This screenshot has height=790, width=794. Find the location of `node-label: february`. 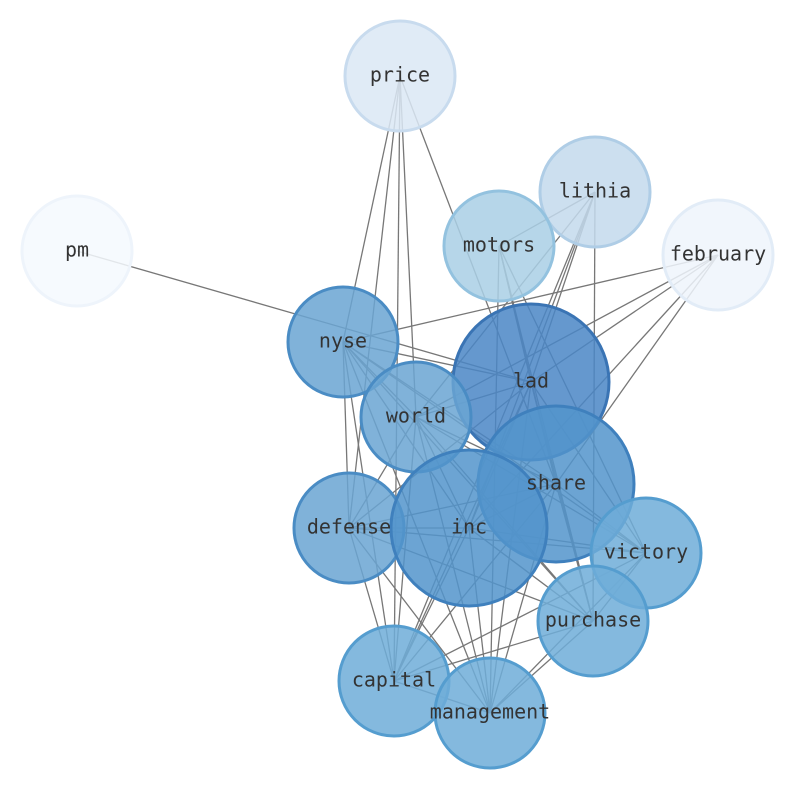

node-label: february is located at coordinates (718, 254).